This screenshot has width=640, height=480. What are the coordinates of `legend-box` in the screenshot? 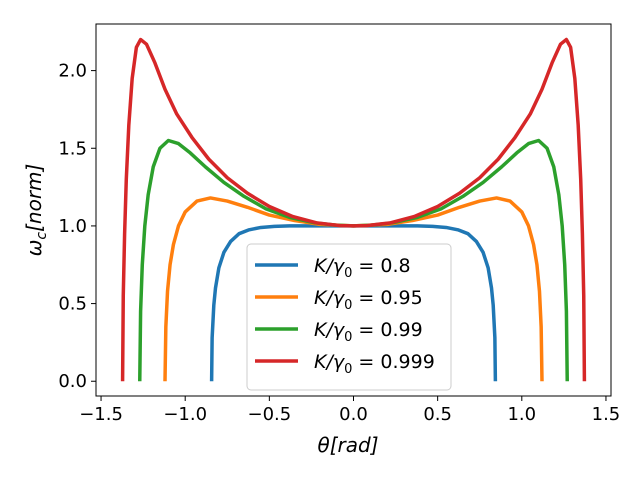 It's located at (349, 317).